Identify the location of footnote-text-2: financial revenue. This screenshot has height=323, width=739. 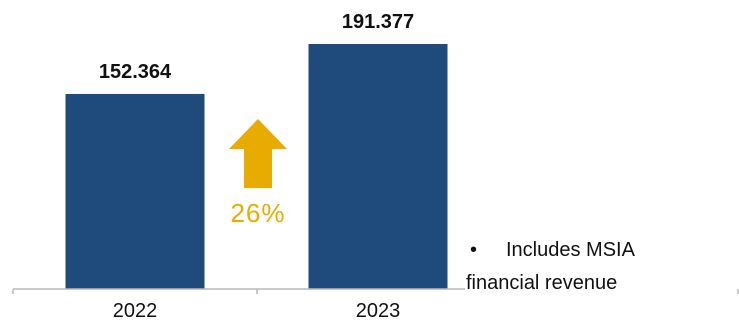
(542, 283).